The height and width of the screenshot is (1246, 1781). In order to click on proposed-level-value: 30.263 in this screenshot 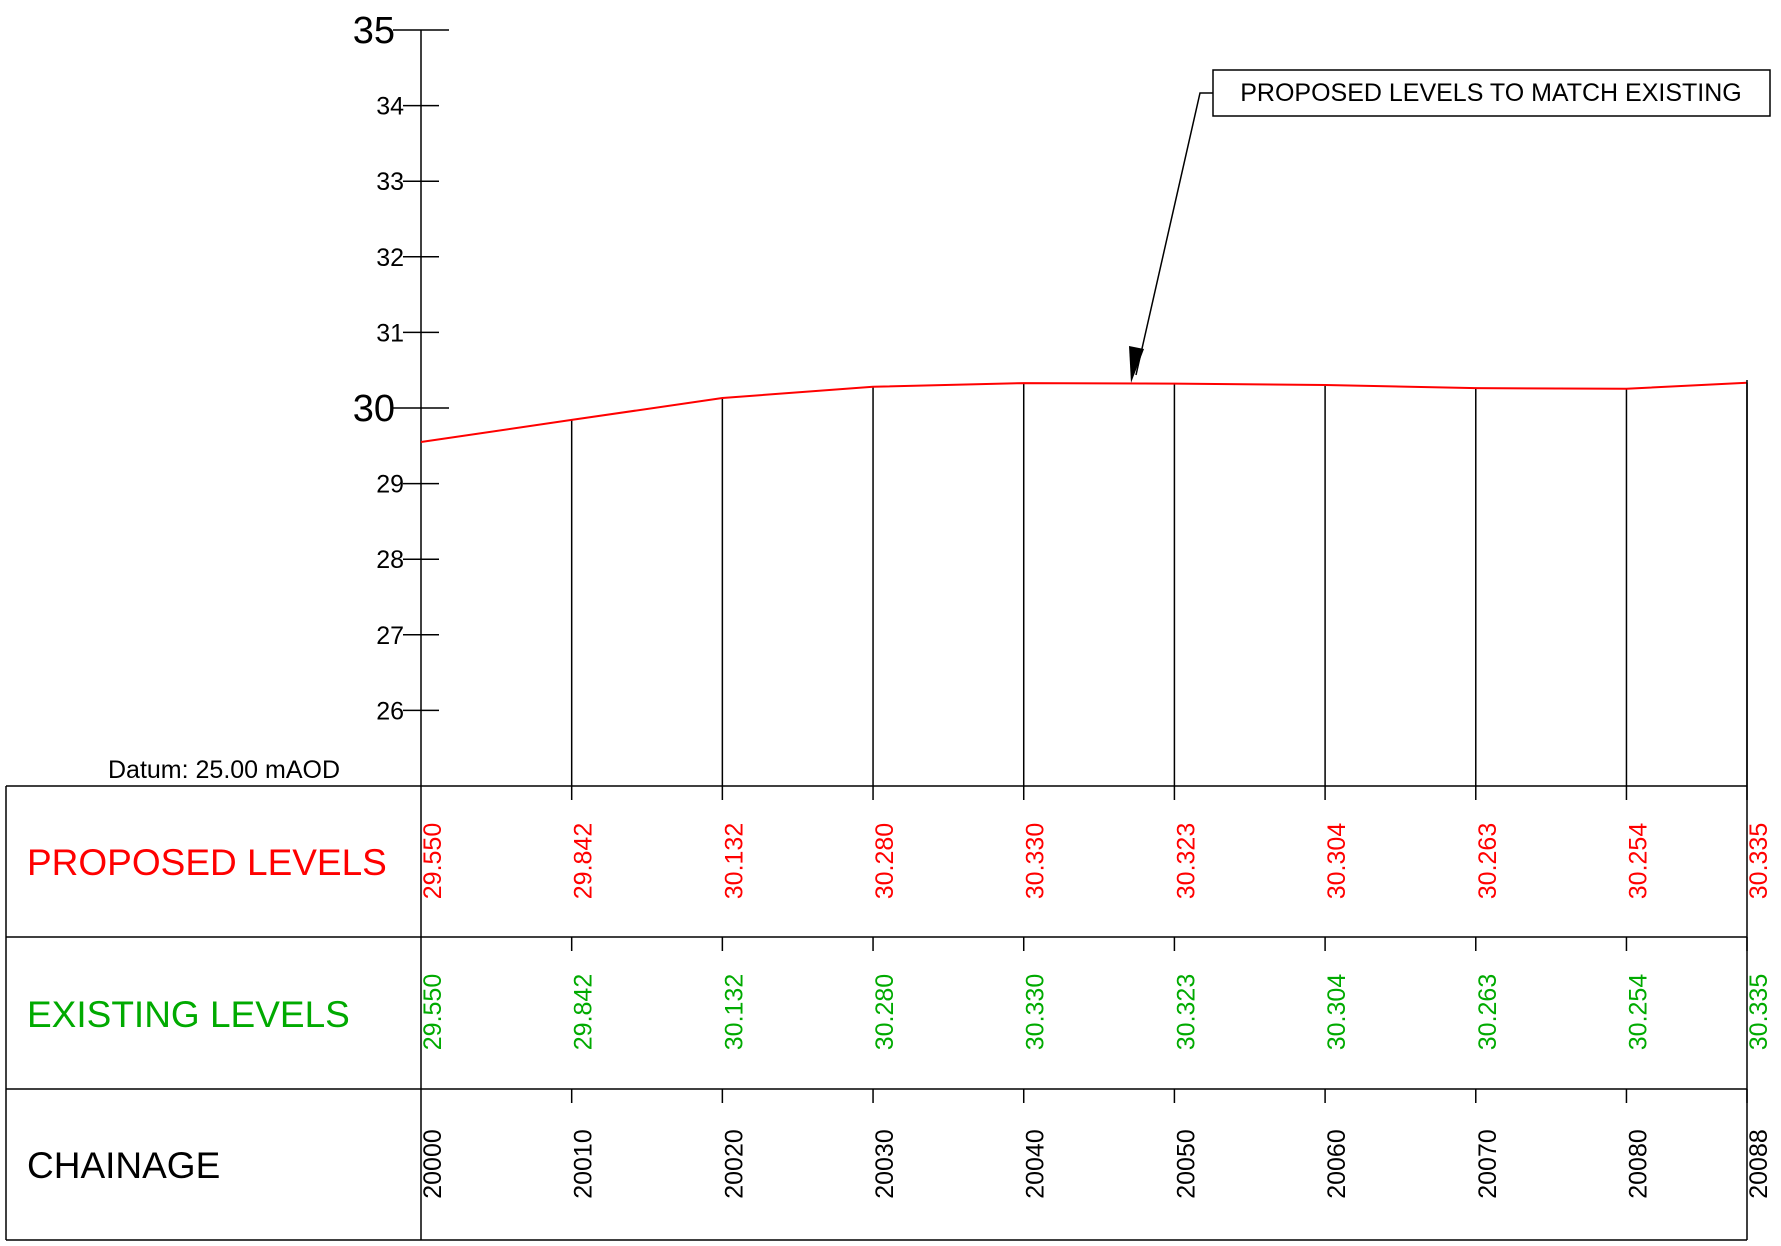, I will do `click(1488, 861)`.